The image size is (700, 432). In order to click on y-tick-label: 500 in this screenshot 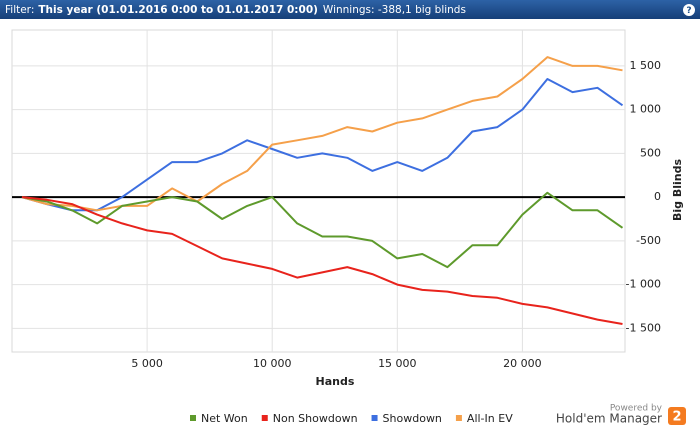, I will do `click(650, 152)`.